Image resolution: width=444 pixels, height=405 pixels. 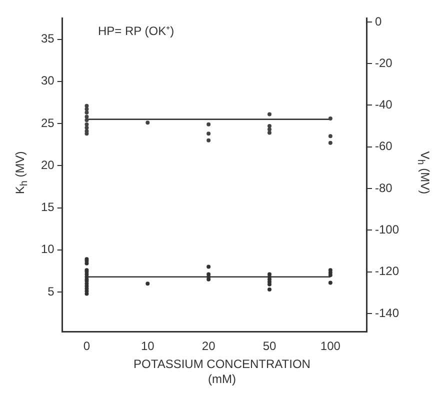 What do you see at coordinates (269, 346) in the screenshot?
I see `x-tick-label: 50` at bounding box center [269, 346].